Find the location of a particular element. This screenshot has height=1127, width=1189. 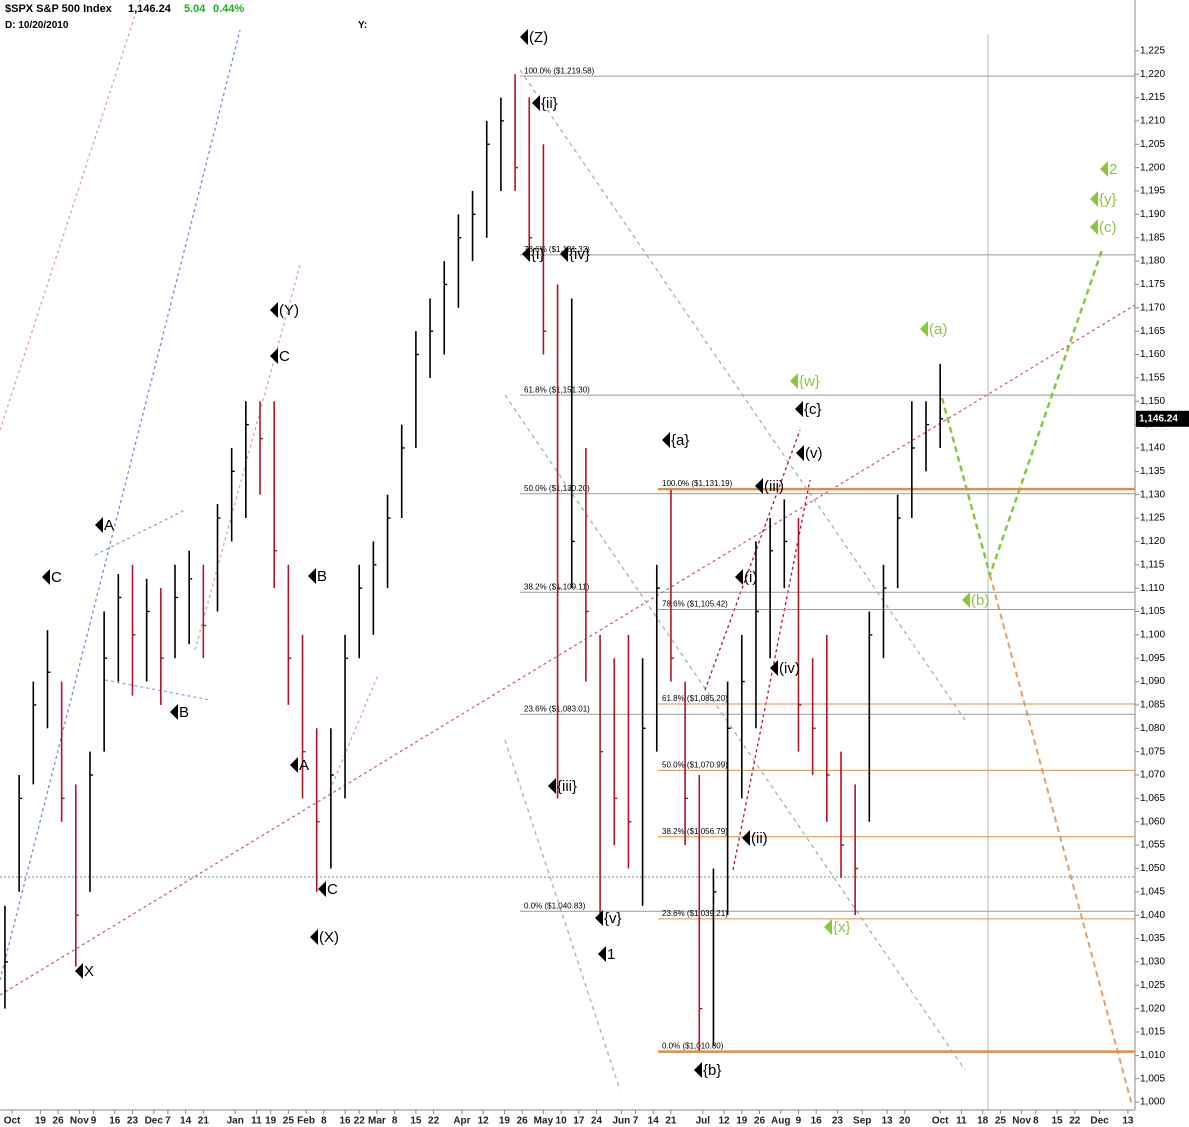

wave-label: (iii) is located at coordinates (774, 486).